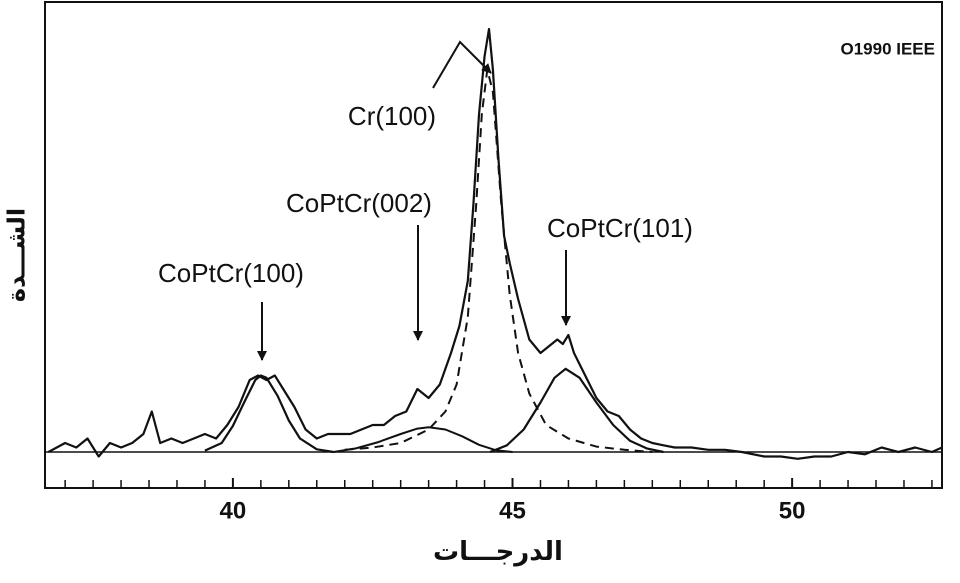 This screenshot has width=960, height=583. Describe the element at coordinates (512, 510) in the screenshot. I see `x-tick-label: 45` at that location.